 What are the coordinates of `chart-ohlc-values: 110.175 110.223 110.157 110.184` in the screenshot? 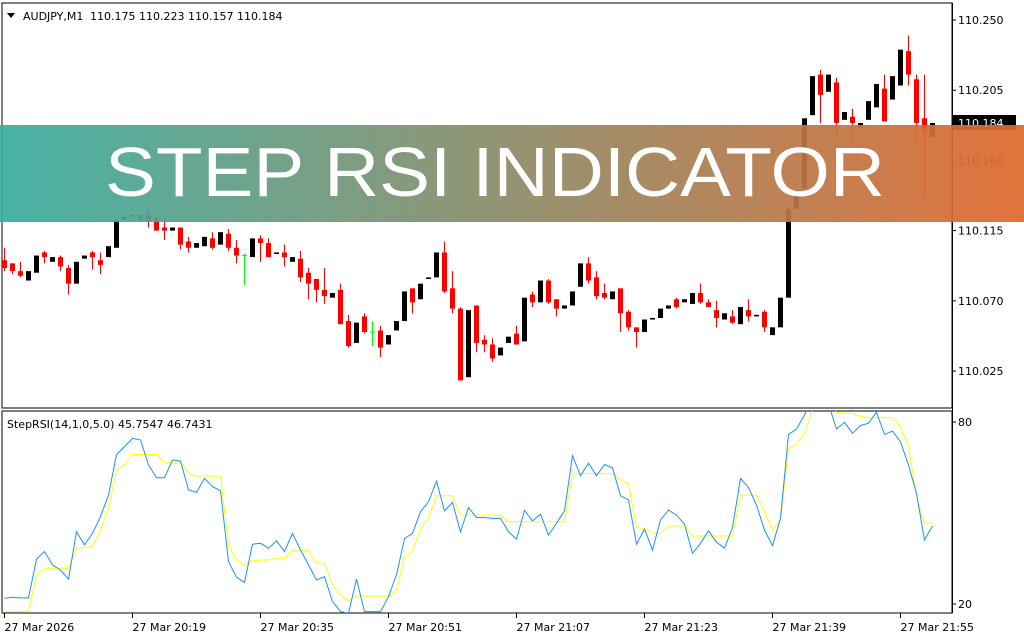 It's located at (186, 16).